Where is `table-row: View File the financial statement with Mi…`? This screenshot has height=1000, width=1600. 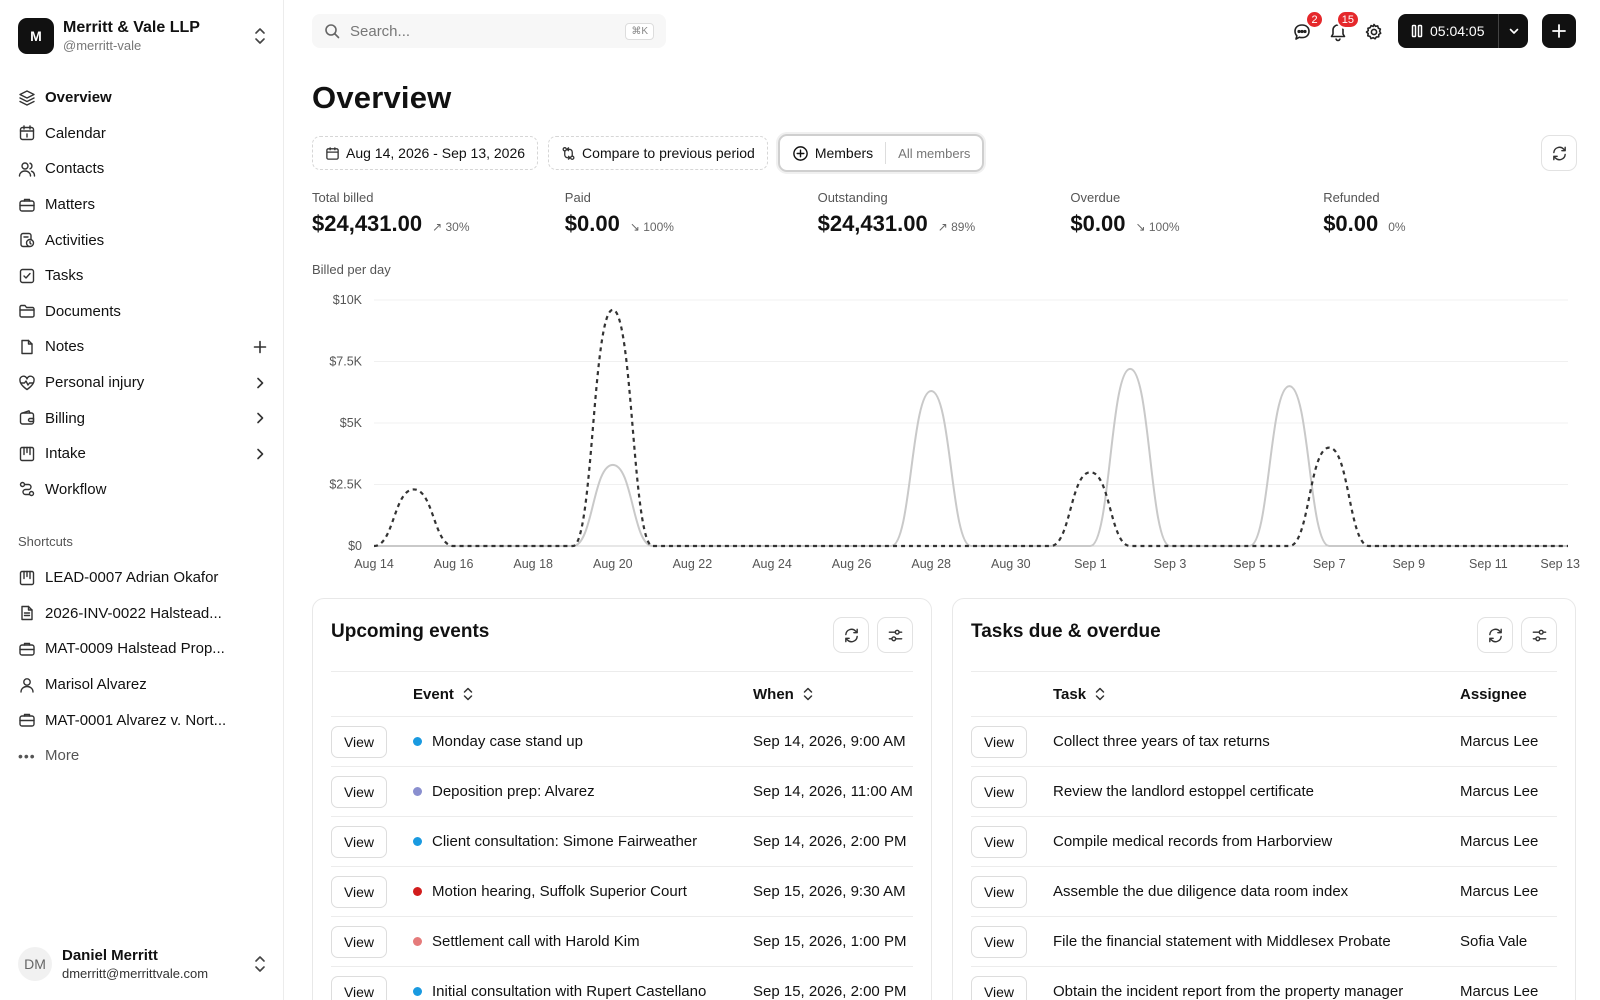 table-row: View File the financial statement with Mi… is located at coordinates (1264, 942).